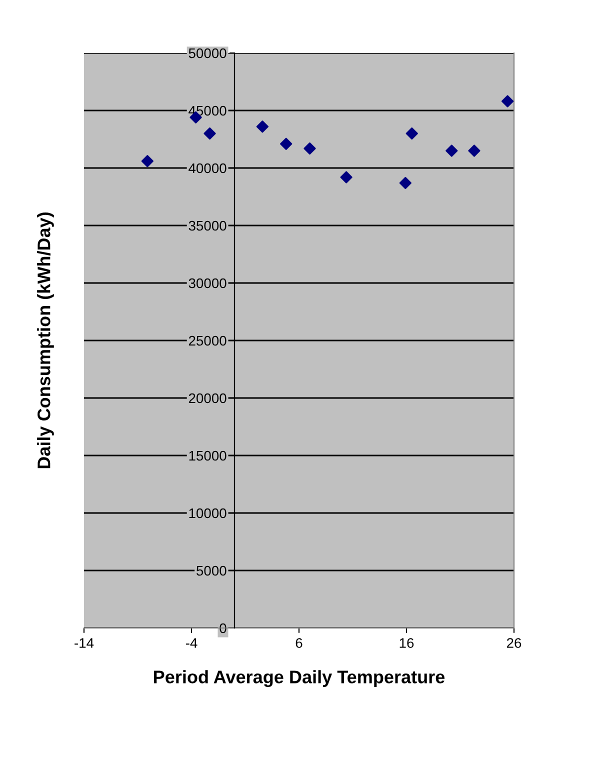 This screenshot has height=770, width=601. What do you see at coordinates (207, 398) in the screenshot?
I see `y-tick-label: 20000` at bounding box center [207, 398].